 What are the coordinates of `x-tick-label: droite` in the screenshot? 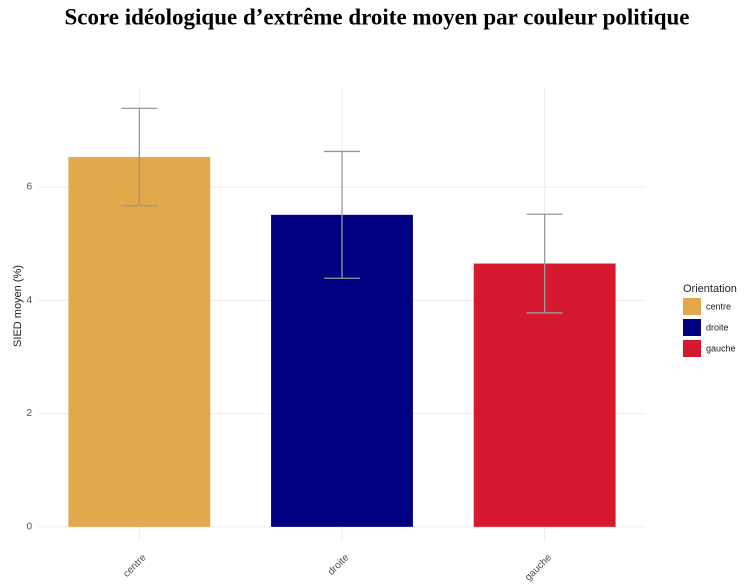 It's located at (339, 565).